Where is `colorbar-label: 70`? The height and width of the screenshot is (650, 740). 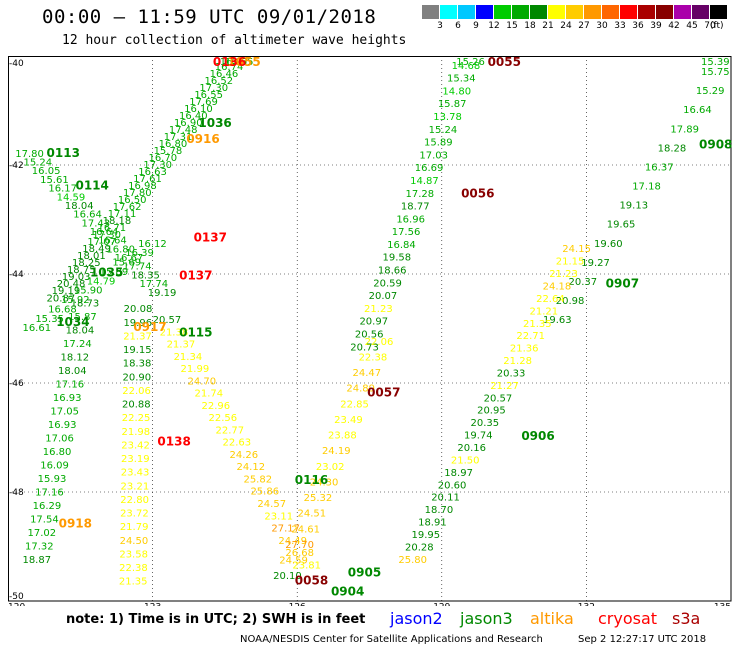 colorbar-label: 70 is located at coordinates (710, 26).